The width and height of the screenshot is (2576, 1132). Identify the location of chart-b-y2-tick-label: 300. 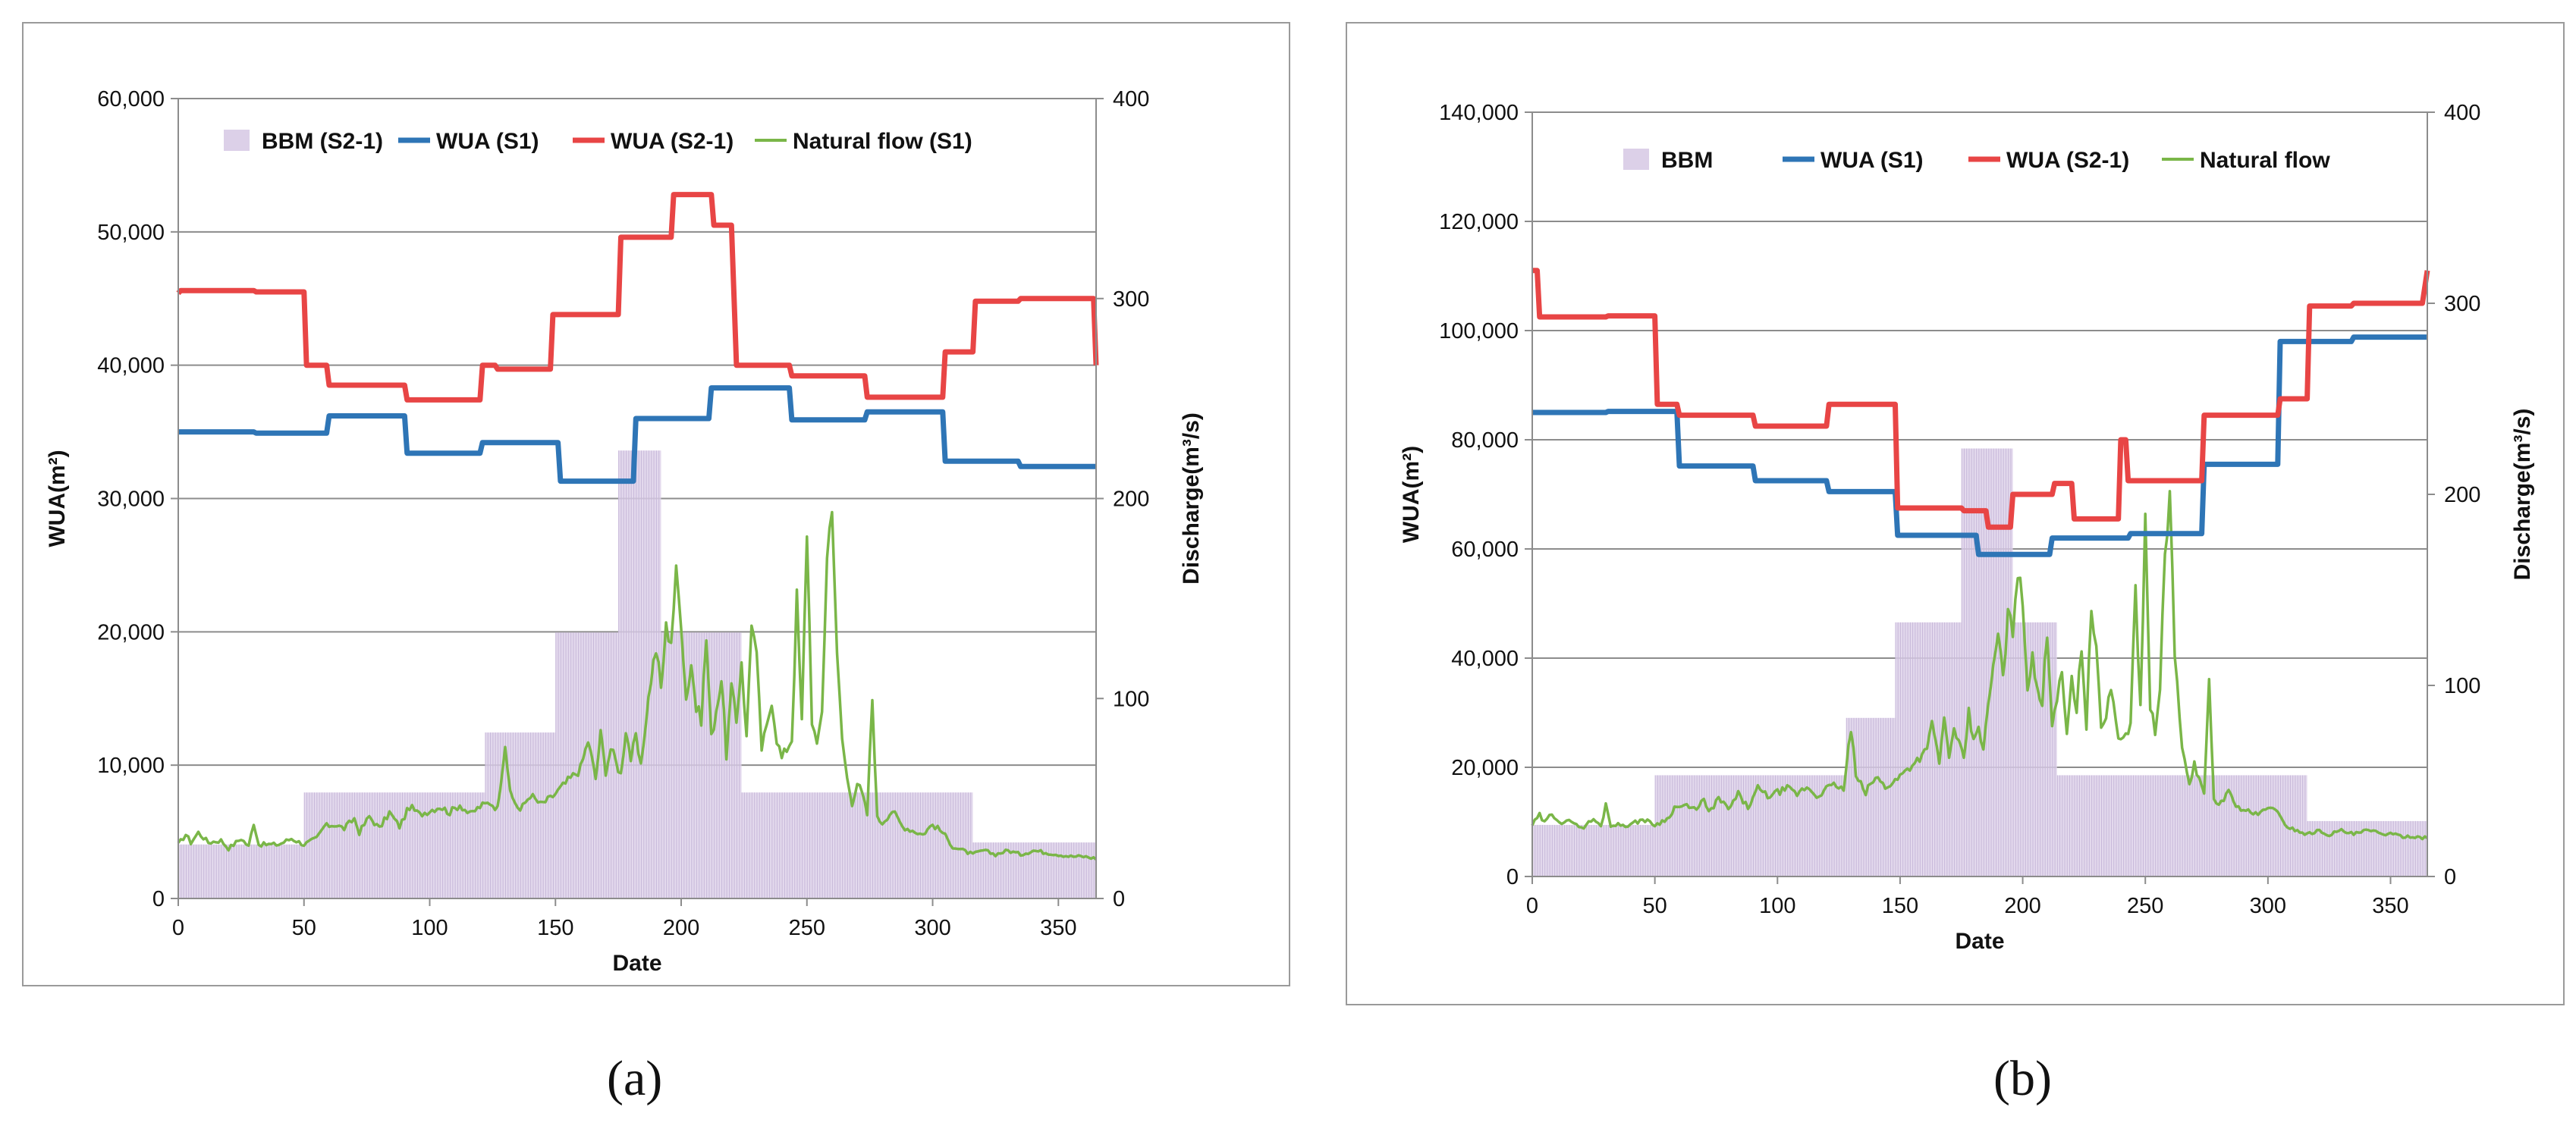
(2462, 304).